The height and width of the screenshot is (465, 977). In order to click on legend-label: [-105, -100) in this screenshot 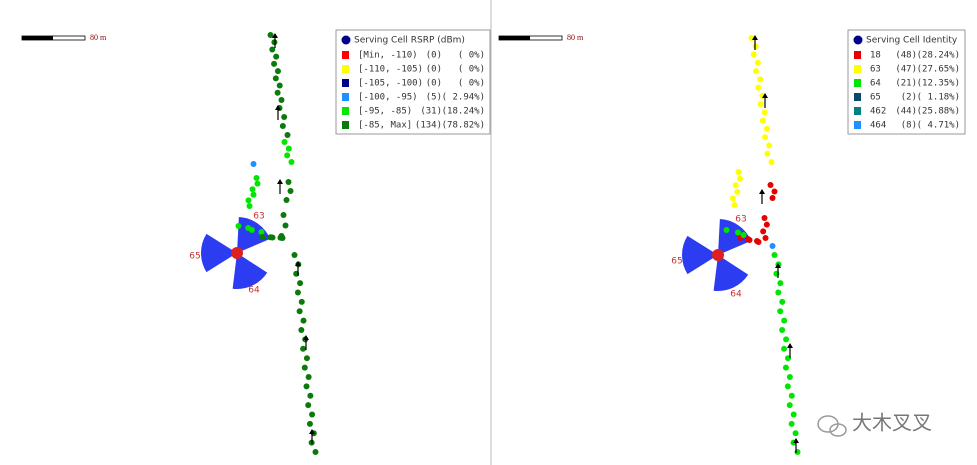, I will do `click(390, 84)`.